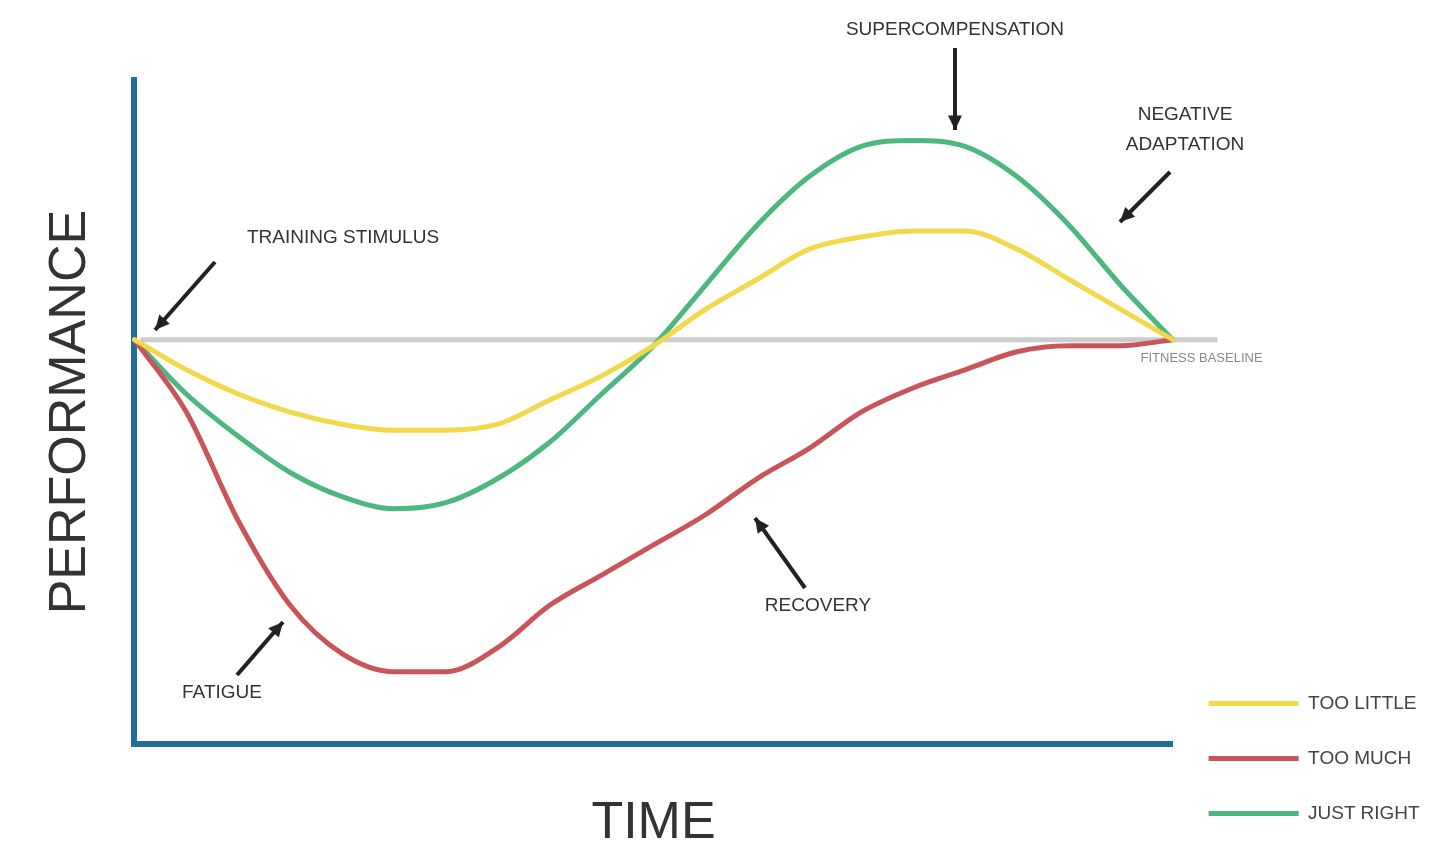  I want to click on annotation: TRAINING STIMULUS, so click(343, 237).